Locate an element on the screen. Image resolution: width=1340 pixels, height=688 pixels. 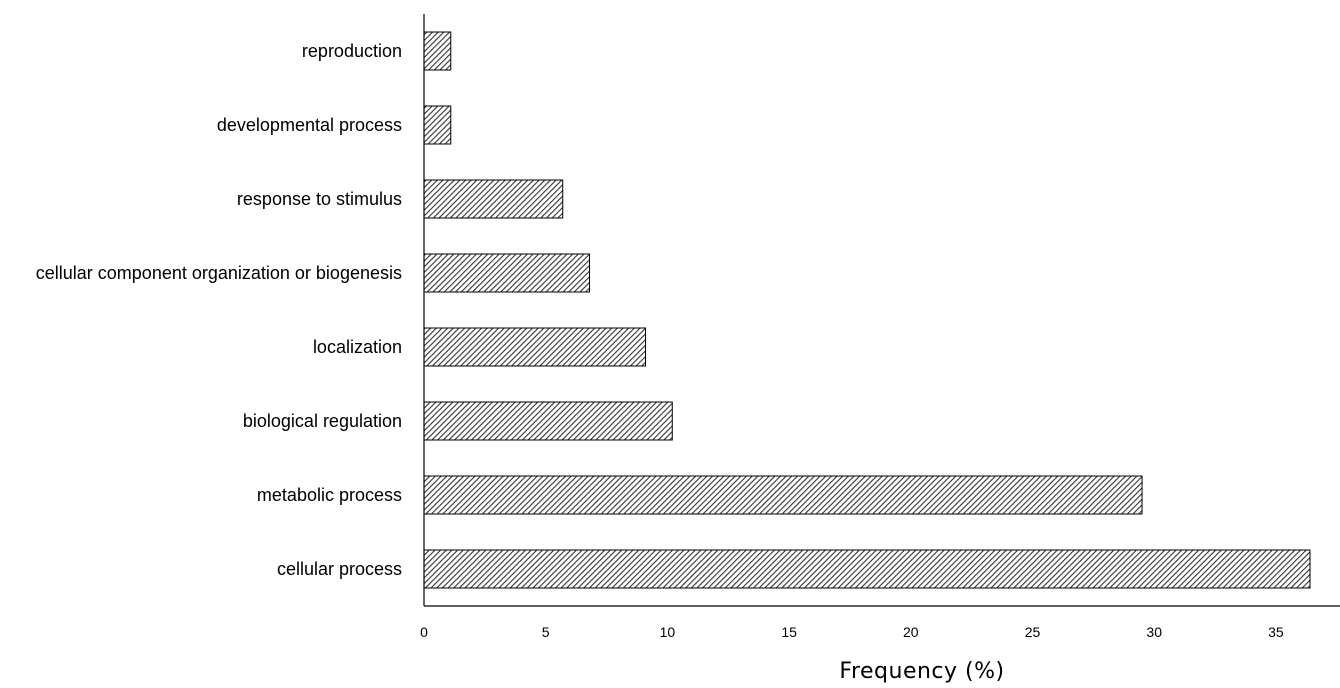
bar-biological-regulation is located at coordinates (548, 421).